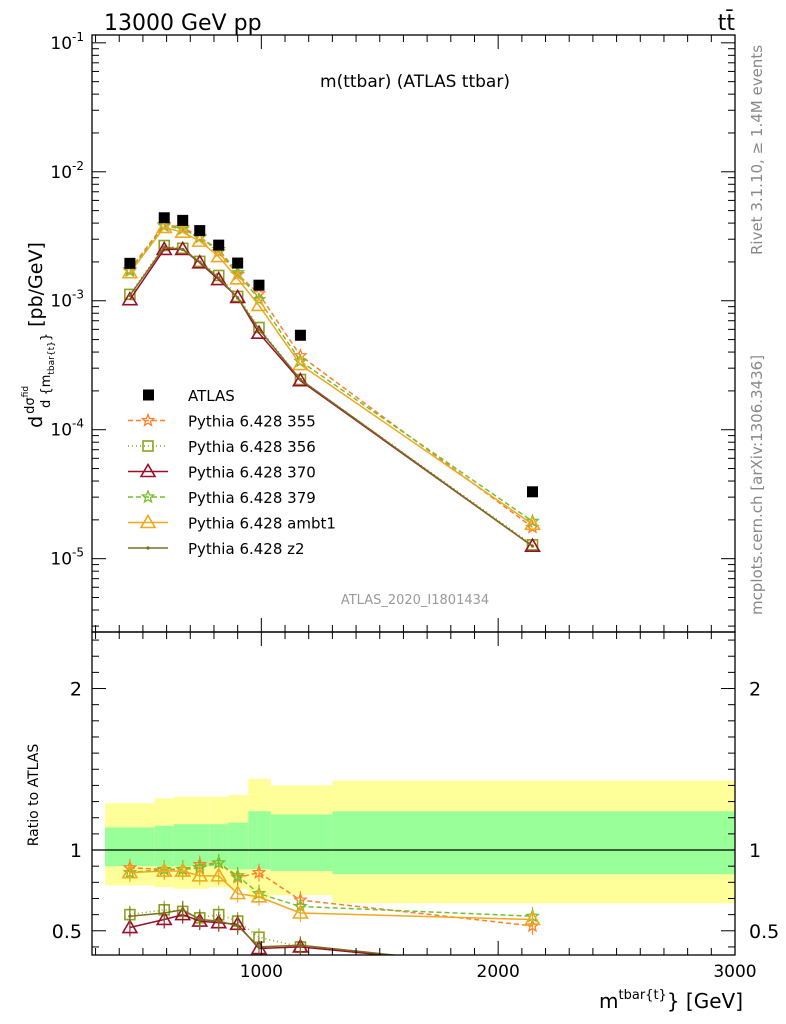 The width and height of the screenshot is (786, 1024). Describe the element at coordinates (764, 932) in the screenshot. I see `ratio-y-tick-label-right: 0.5` at that location.